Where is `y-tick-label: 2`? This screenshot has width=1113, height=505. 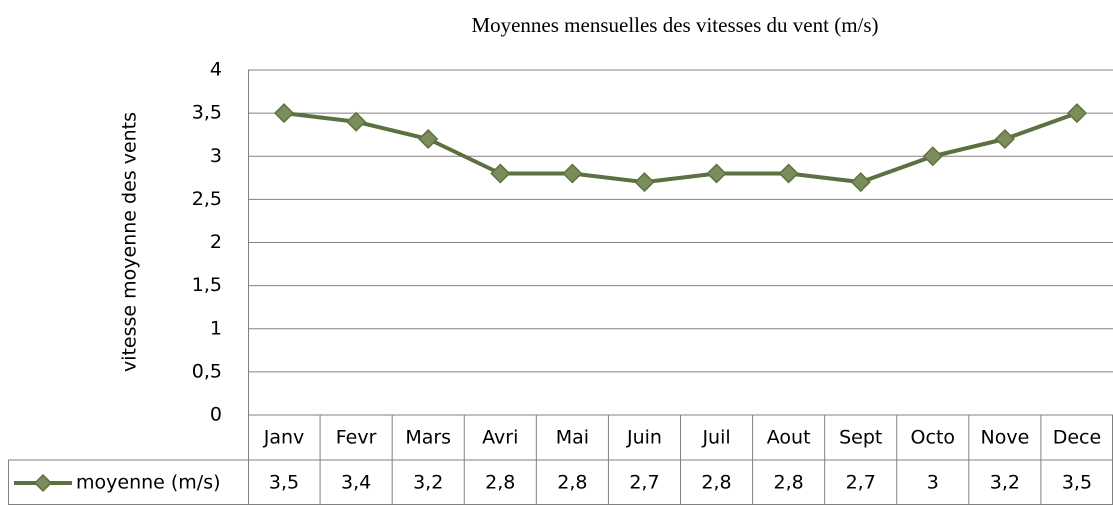 y-tick-label: 2 is located at coordinates (216, 242).